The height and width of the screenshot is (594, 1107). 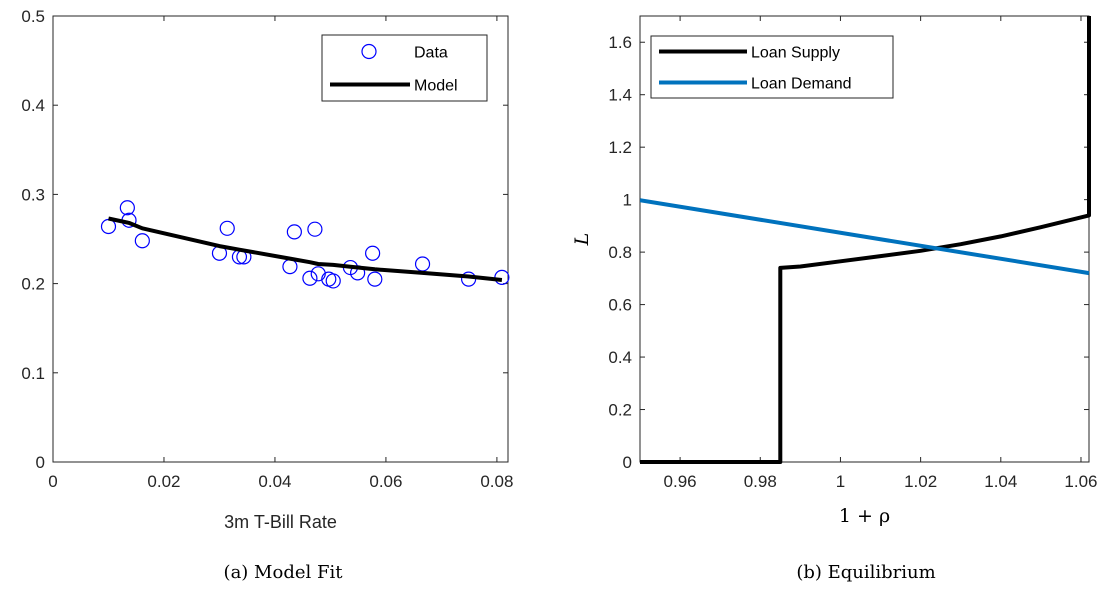 I want to click on x-tick-label: 1.04, so click(x=1000, y=481).